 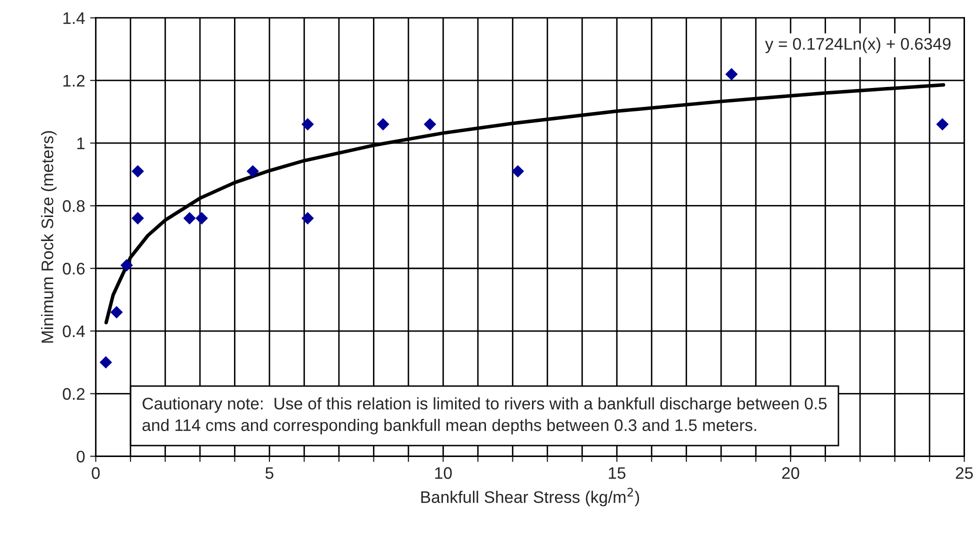 I want to click on x-tick-label: 5, so click(x=269, y=473).